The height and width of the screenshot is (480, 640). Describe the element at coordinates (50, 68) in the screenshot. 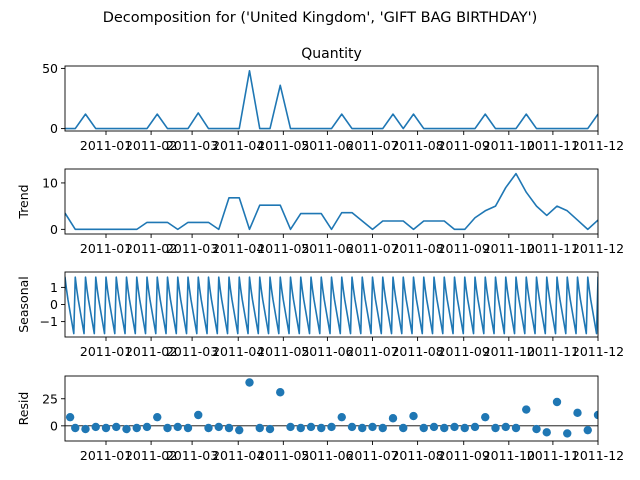

I see `y-tick-label: 50` at that location.